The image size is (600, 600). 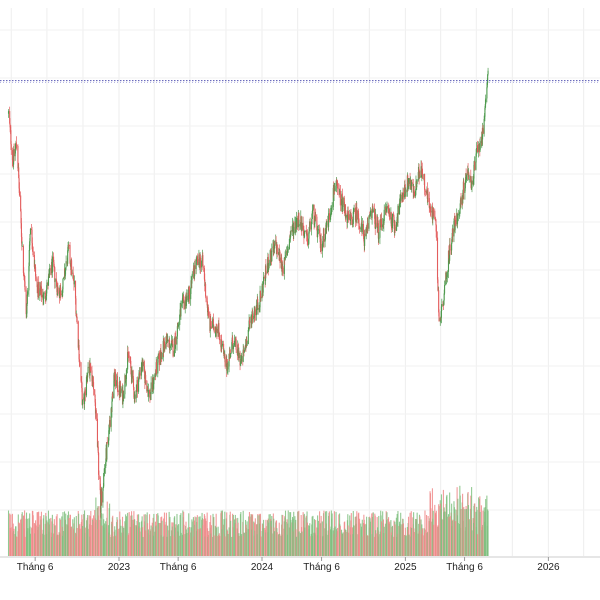 I want to click on x-tick-label: Tháng 6, so click(x=464, y=567).